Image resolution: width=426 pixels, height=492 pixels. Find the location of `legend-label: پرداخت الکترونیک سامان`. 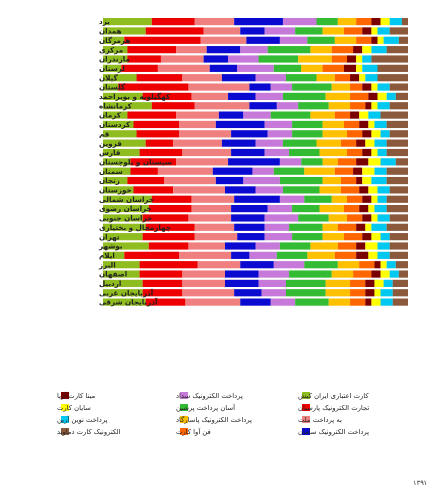

legend-label: پرداخت الکترونیک سامان is located at coordinates (333, 432).